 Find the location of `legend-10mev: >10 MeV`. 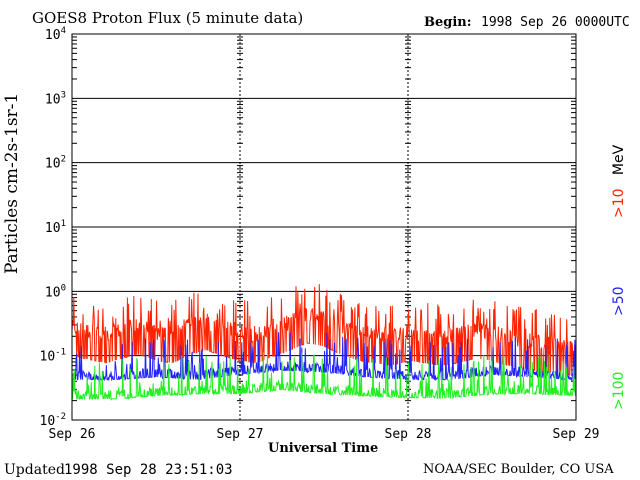

legend-10mev: >10 MeV is located at coordinates (619, 181).